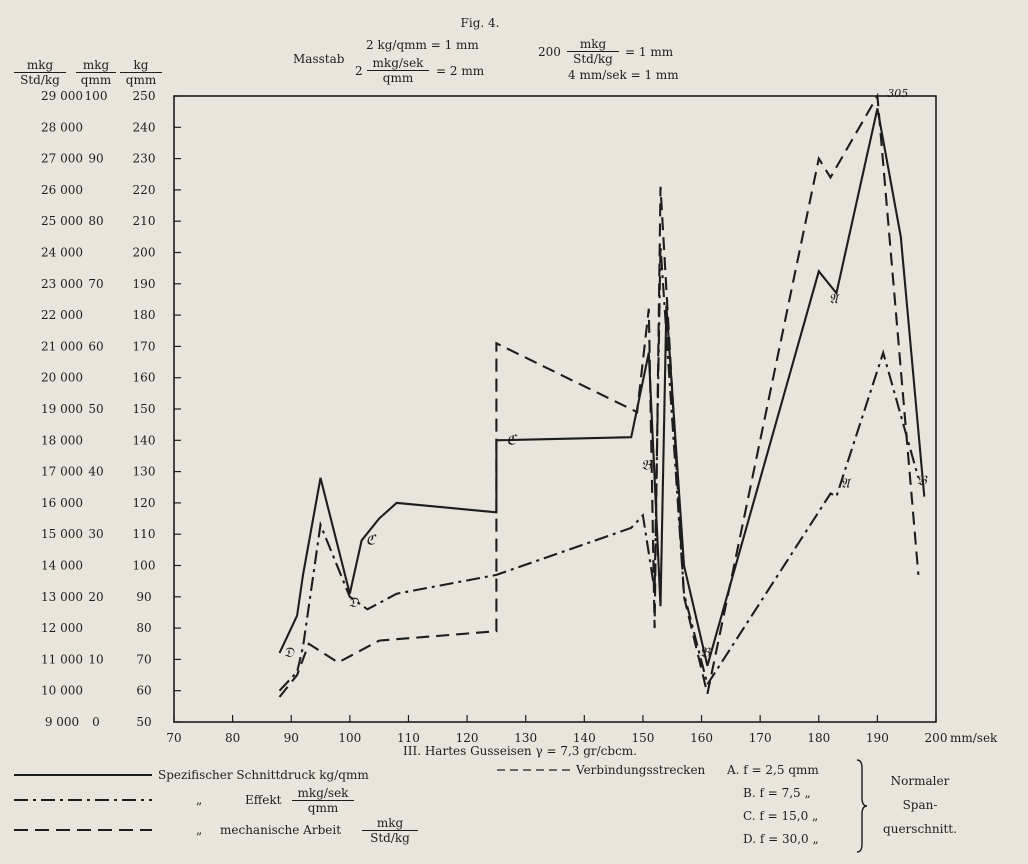 Image resolution: width=1028 pixels, height=864 pixels. What do you see at coordinates (818, 738) in the screenshot?
I see `x-tick-label: 180` at bounding box center [818, 738].